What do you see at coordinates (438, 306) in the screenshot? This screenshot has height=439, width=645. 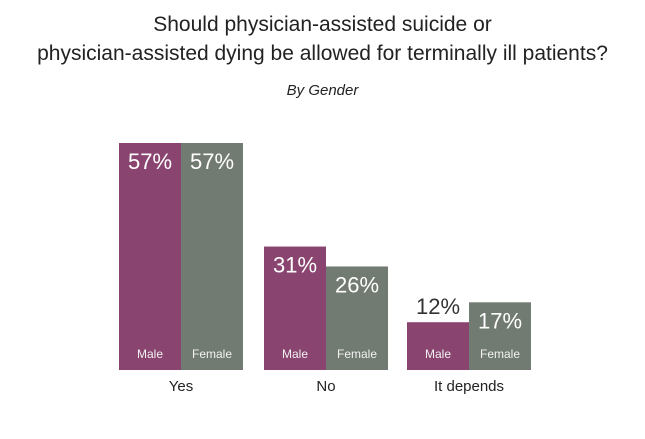 I see `value-label-it-depends-male: 12%` at bounding box center [438, 306].